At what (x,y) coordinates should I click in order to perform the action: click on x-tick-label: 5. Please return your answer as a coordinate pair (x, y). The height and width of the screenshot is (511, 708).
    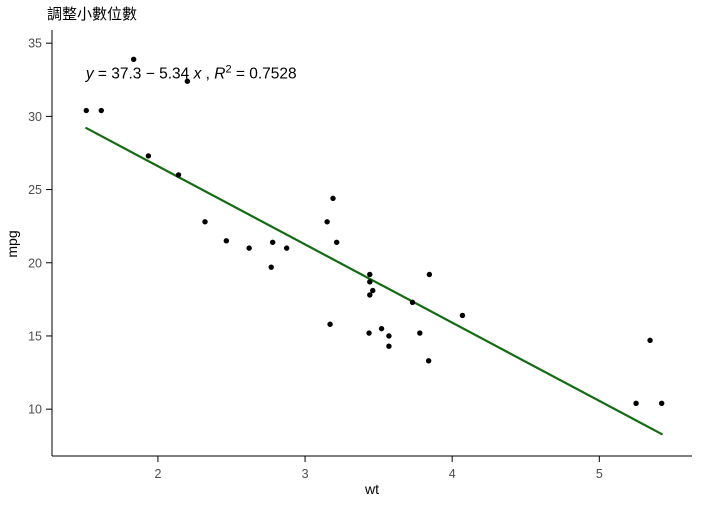
    Looking at the image, I should click on (599, 474).